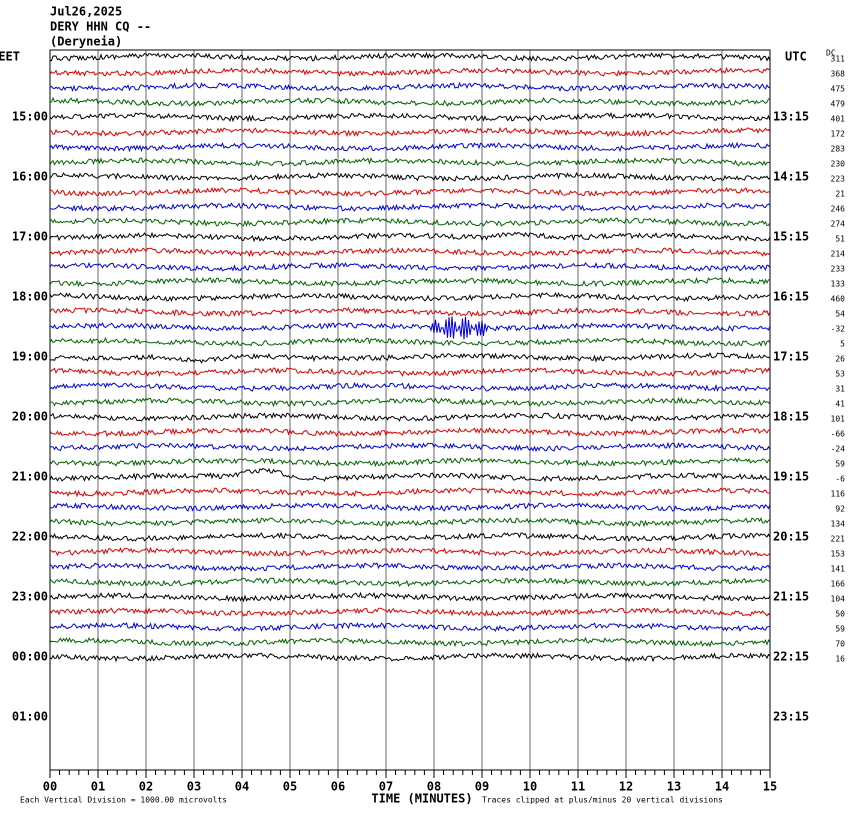 The height and width of the screenshot is (814, 850). What do you see at coordinates (840, 194) in the screenshot?
I see `dc-value: 21` at bounding box center [840, 194].